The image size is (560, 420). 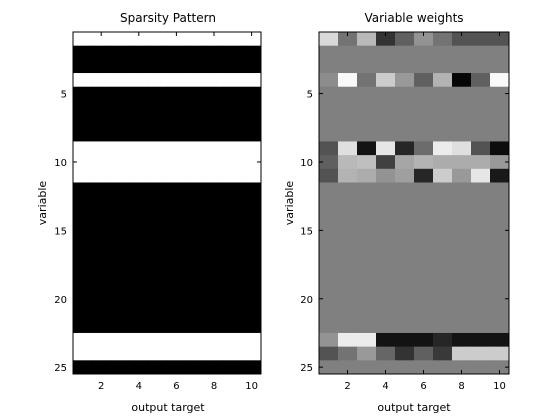 What do you see at coordinates (195, 189) in the screenshot?
I see `sparsity-pattern-cell-r12-c7` at bounding box center [195, 189].